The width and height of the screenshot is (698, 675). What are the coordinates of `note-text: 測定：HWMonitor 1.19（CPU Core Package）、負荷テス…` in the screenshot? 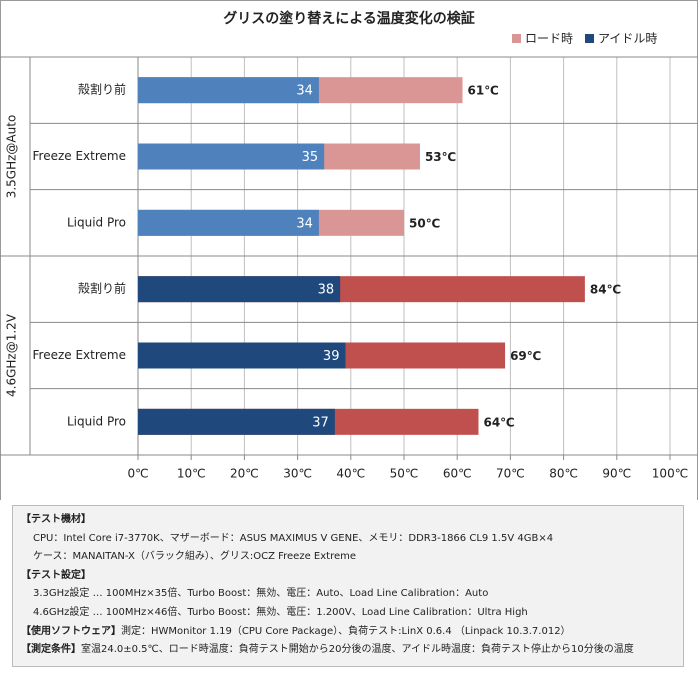 It's located at (346, 631).